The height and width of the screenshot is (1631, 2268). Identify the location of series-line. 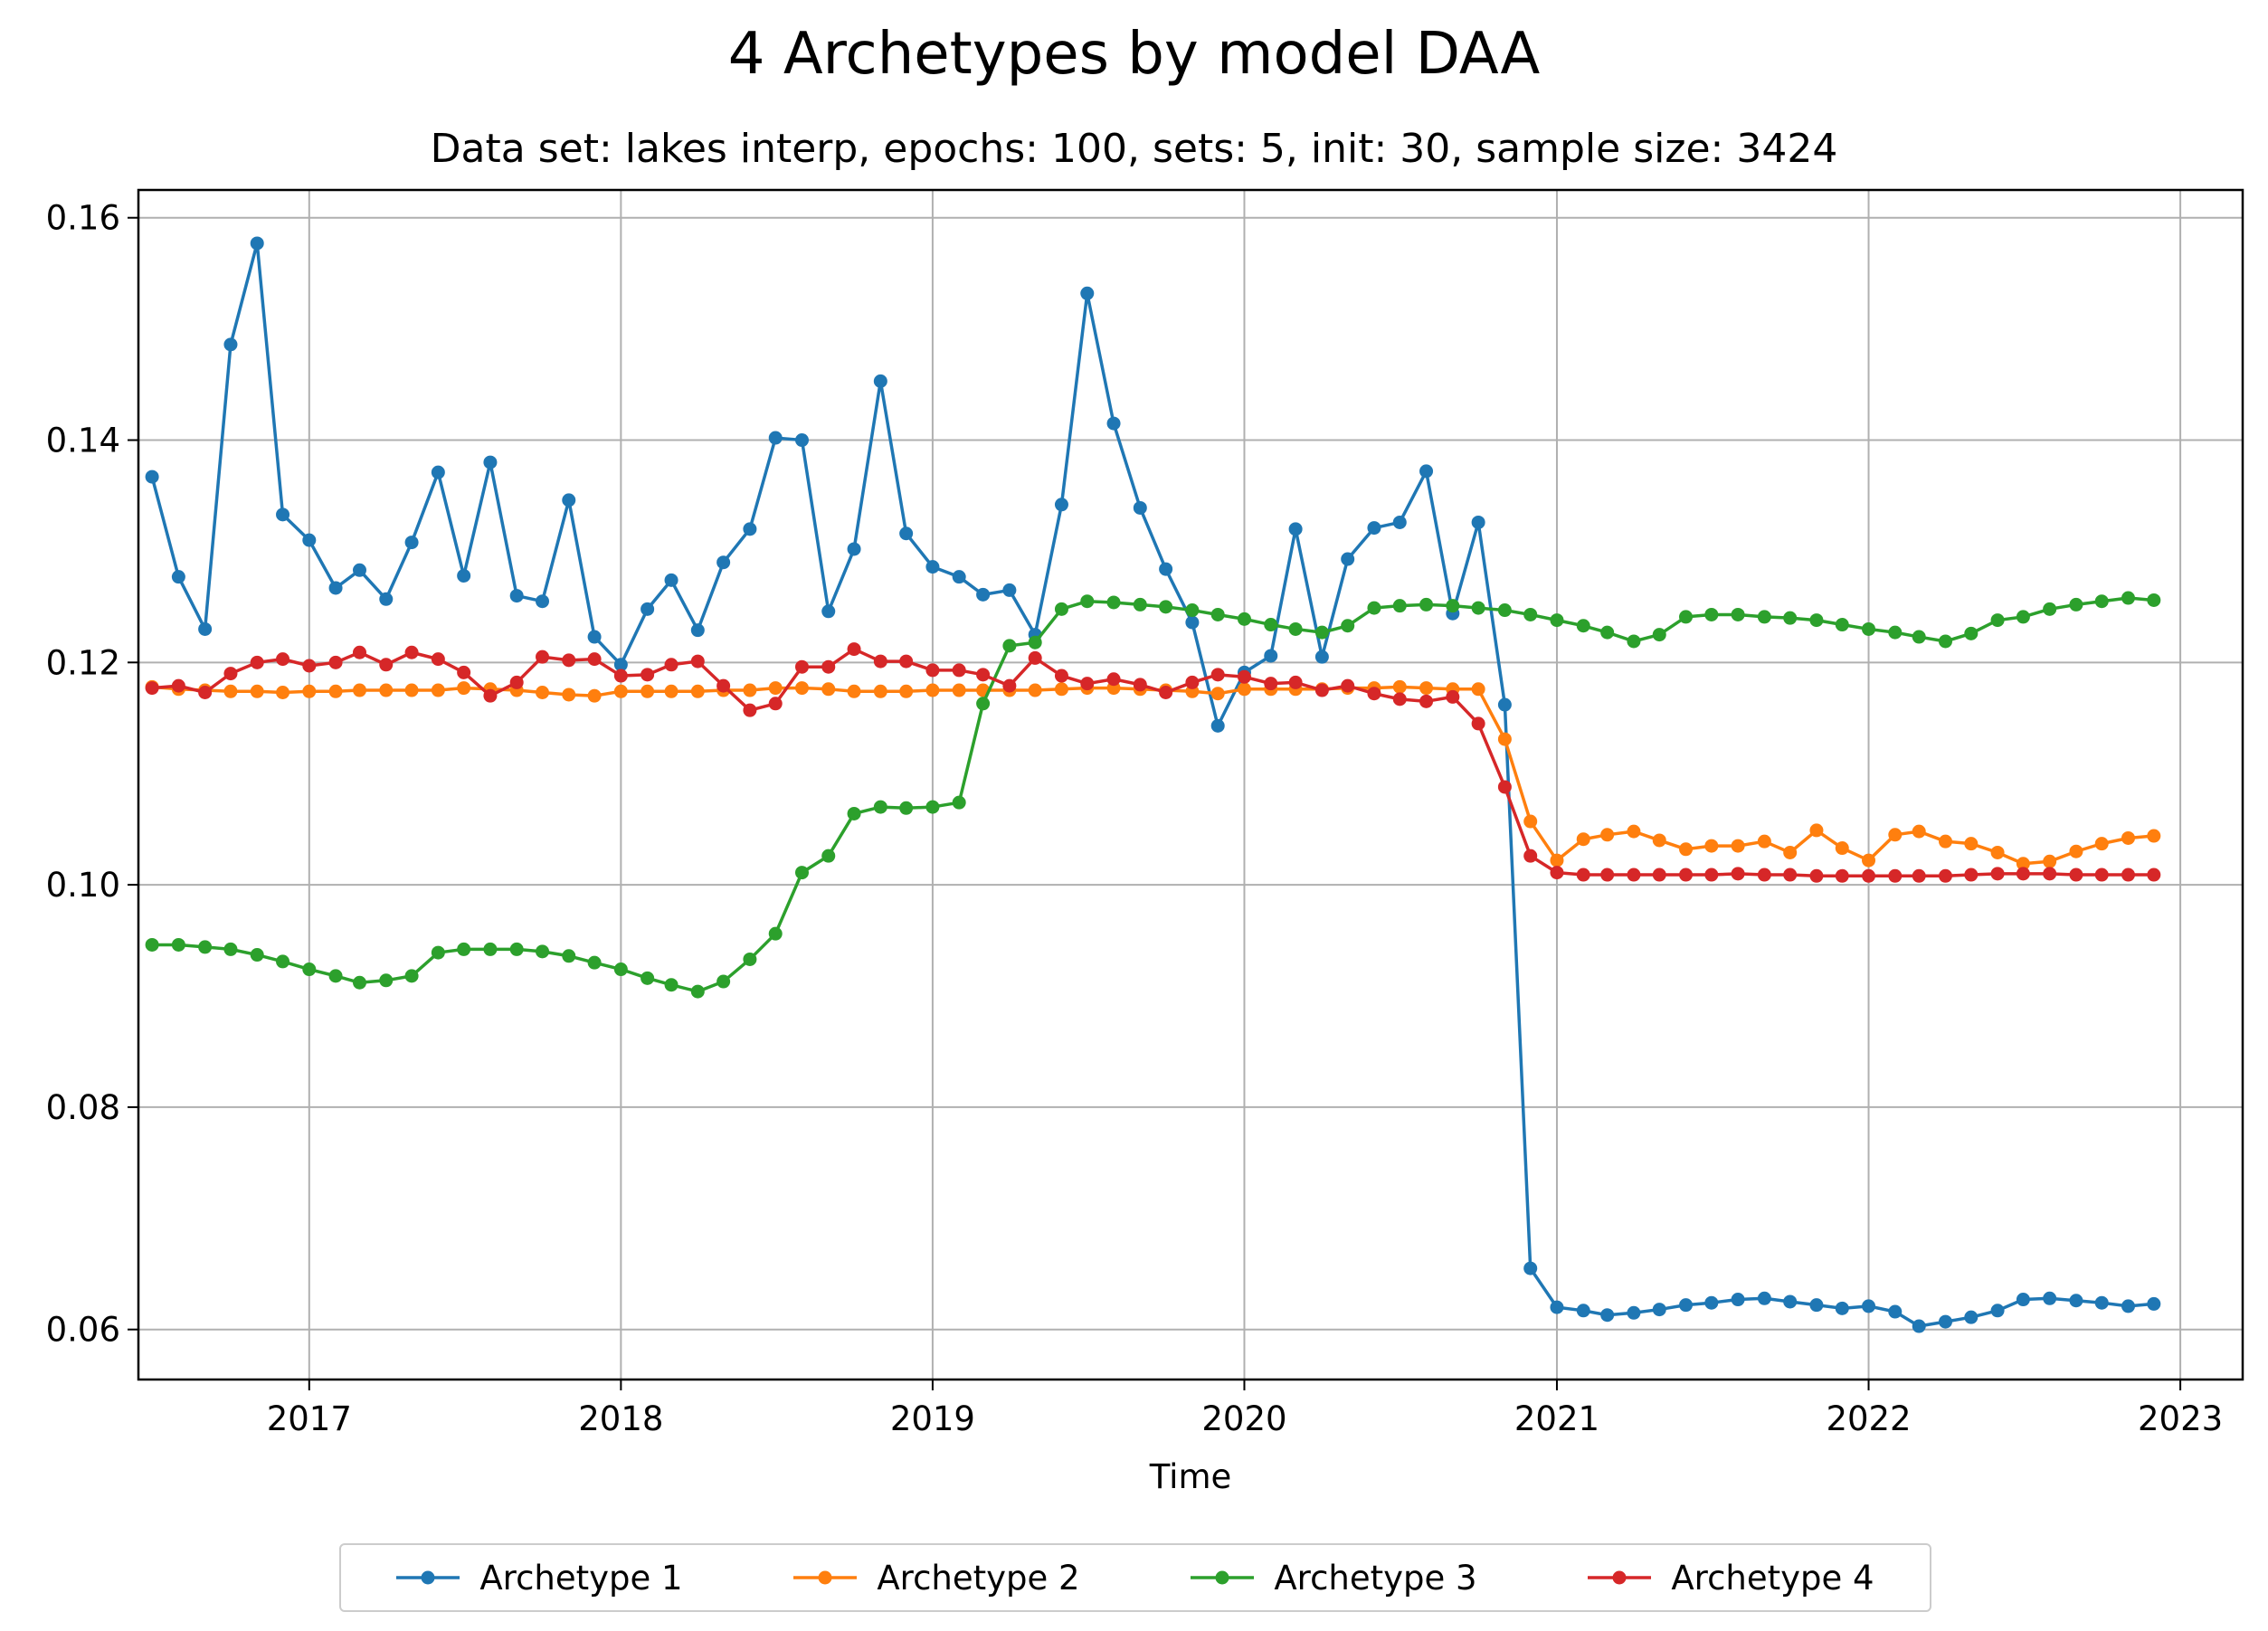
(1152, 775).